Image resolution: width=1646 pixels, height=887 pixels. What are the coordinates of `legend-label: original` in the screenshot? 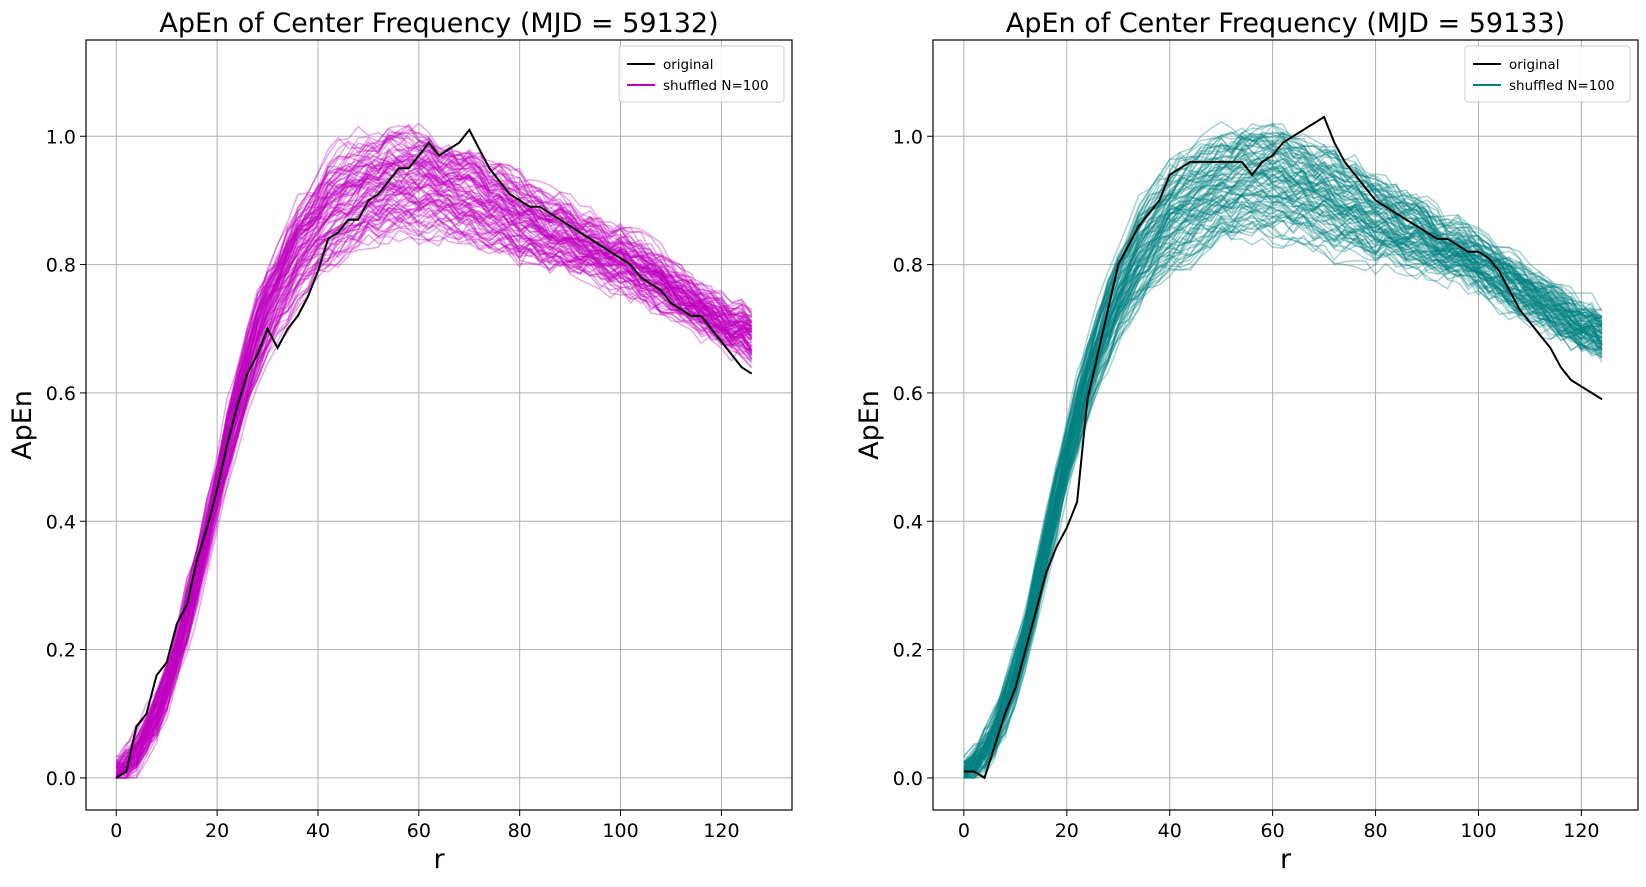 It's located at (1534, 65).